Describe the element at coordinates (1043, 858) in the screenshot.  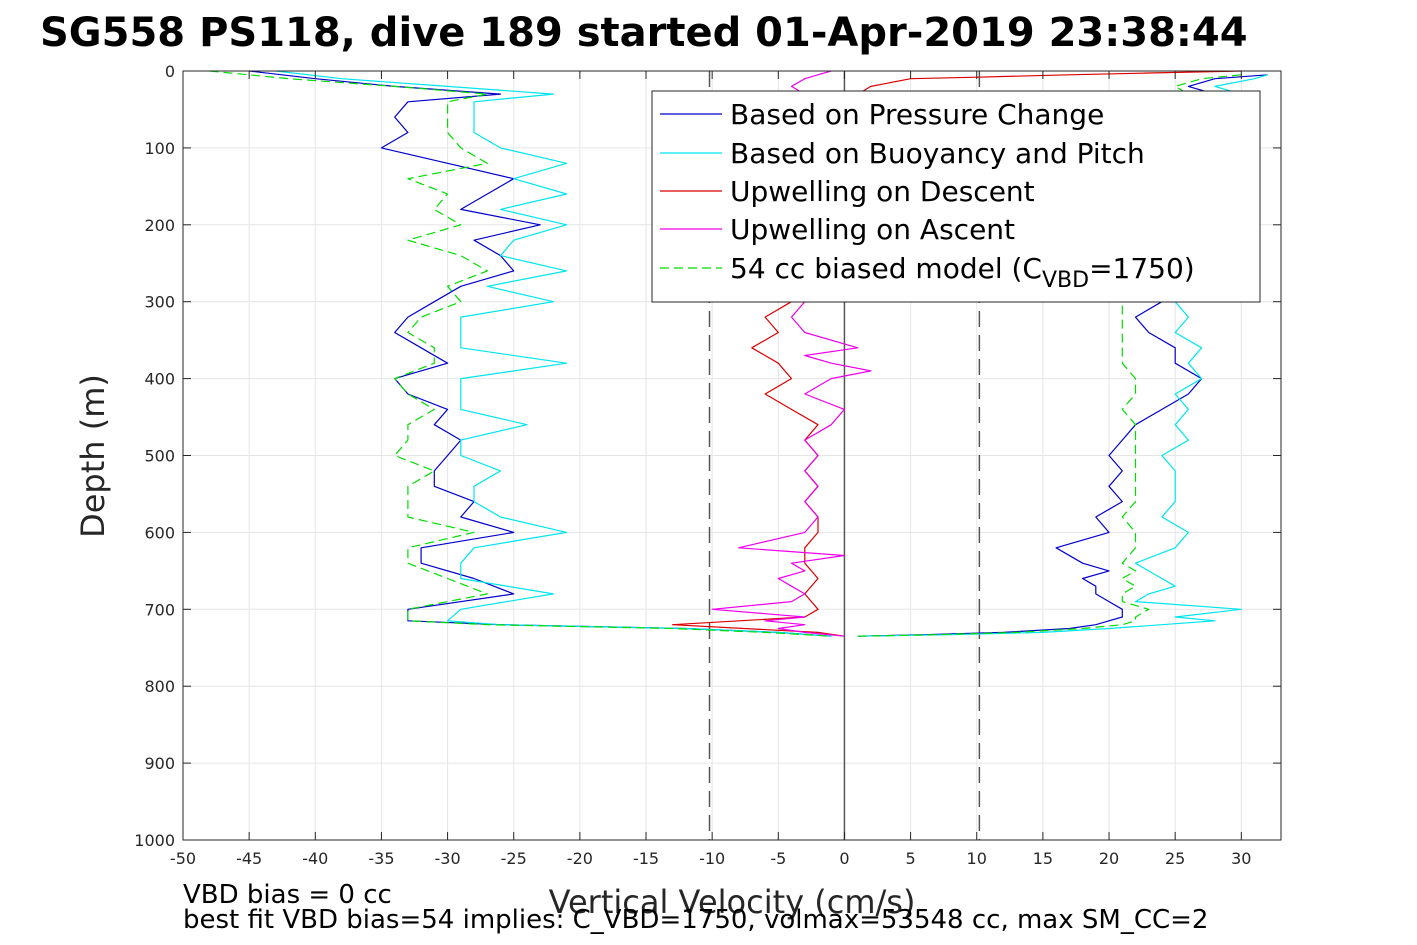
I see `x-tick-label: 15` at that location.